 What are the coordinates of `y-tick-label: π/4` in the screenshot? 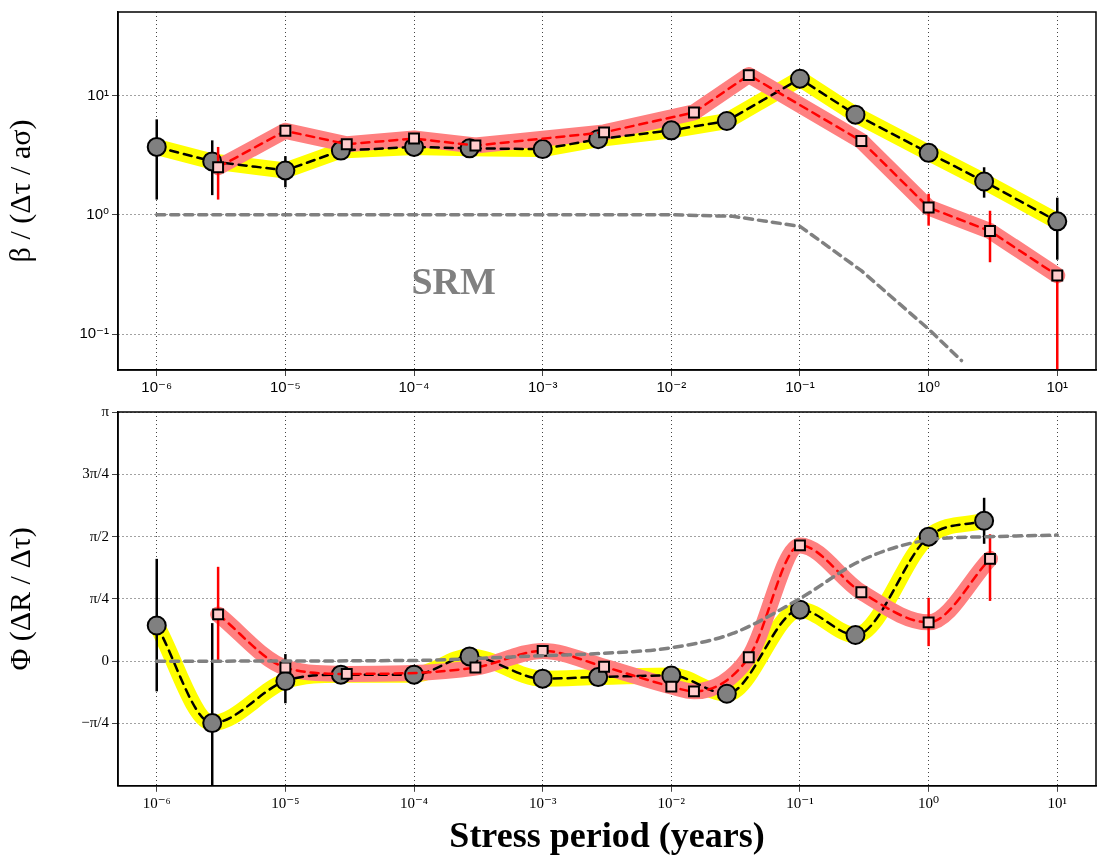 It's located at (99, 597).